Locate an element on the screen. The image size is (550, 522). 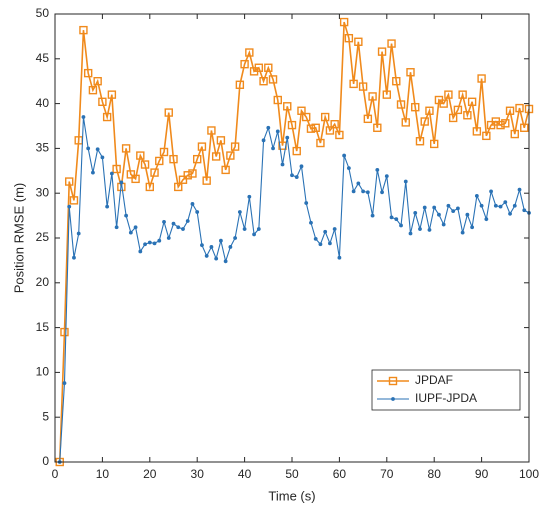
x-axis-label: Time (s) is located at coordinates (291, 495).